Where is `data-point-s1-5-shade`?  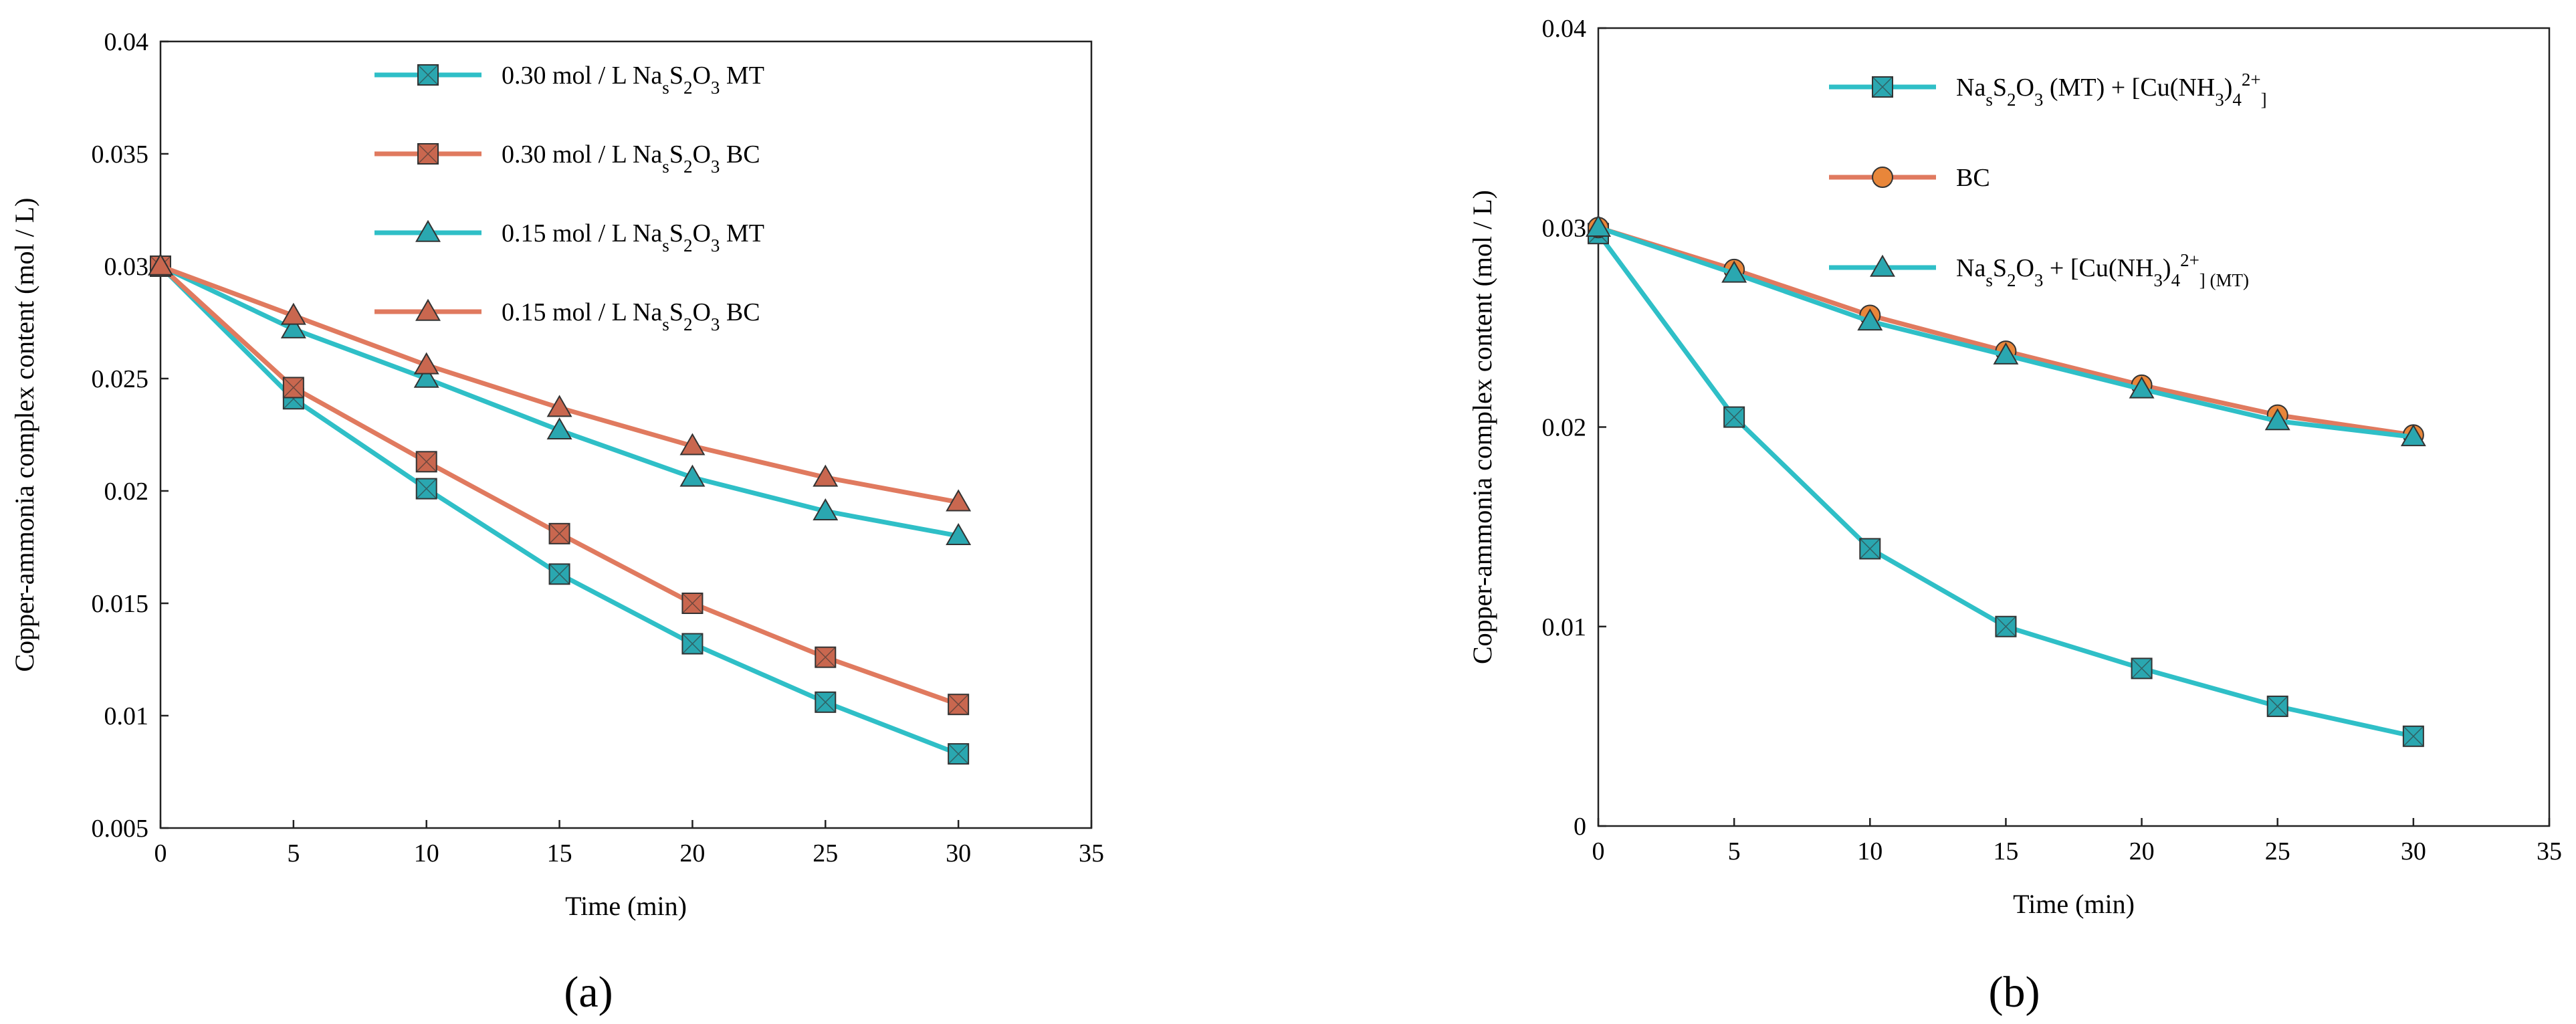
data-point-s1-5-shade is located at coordinates (825, 657).